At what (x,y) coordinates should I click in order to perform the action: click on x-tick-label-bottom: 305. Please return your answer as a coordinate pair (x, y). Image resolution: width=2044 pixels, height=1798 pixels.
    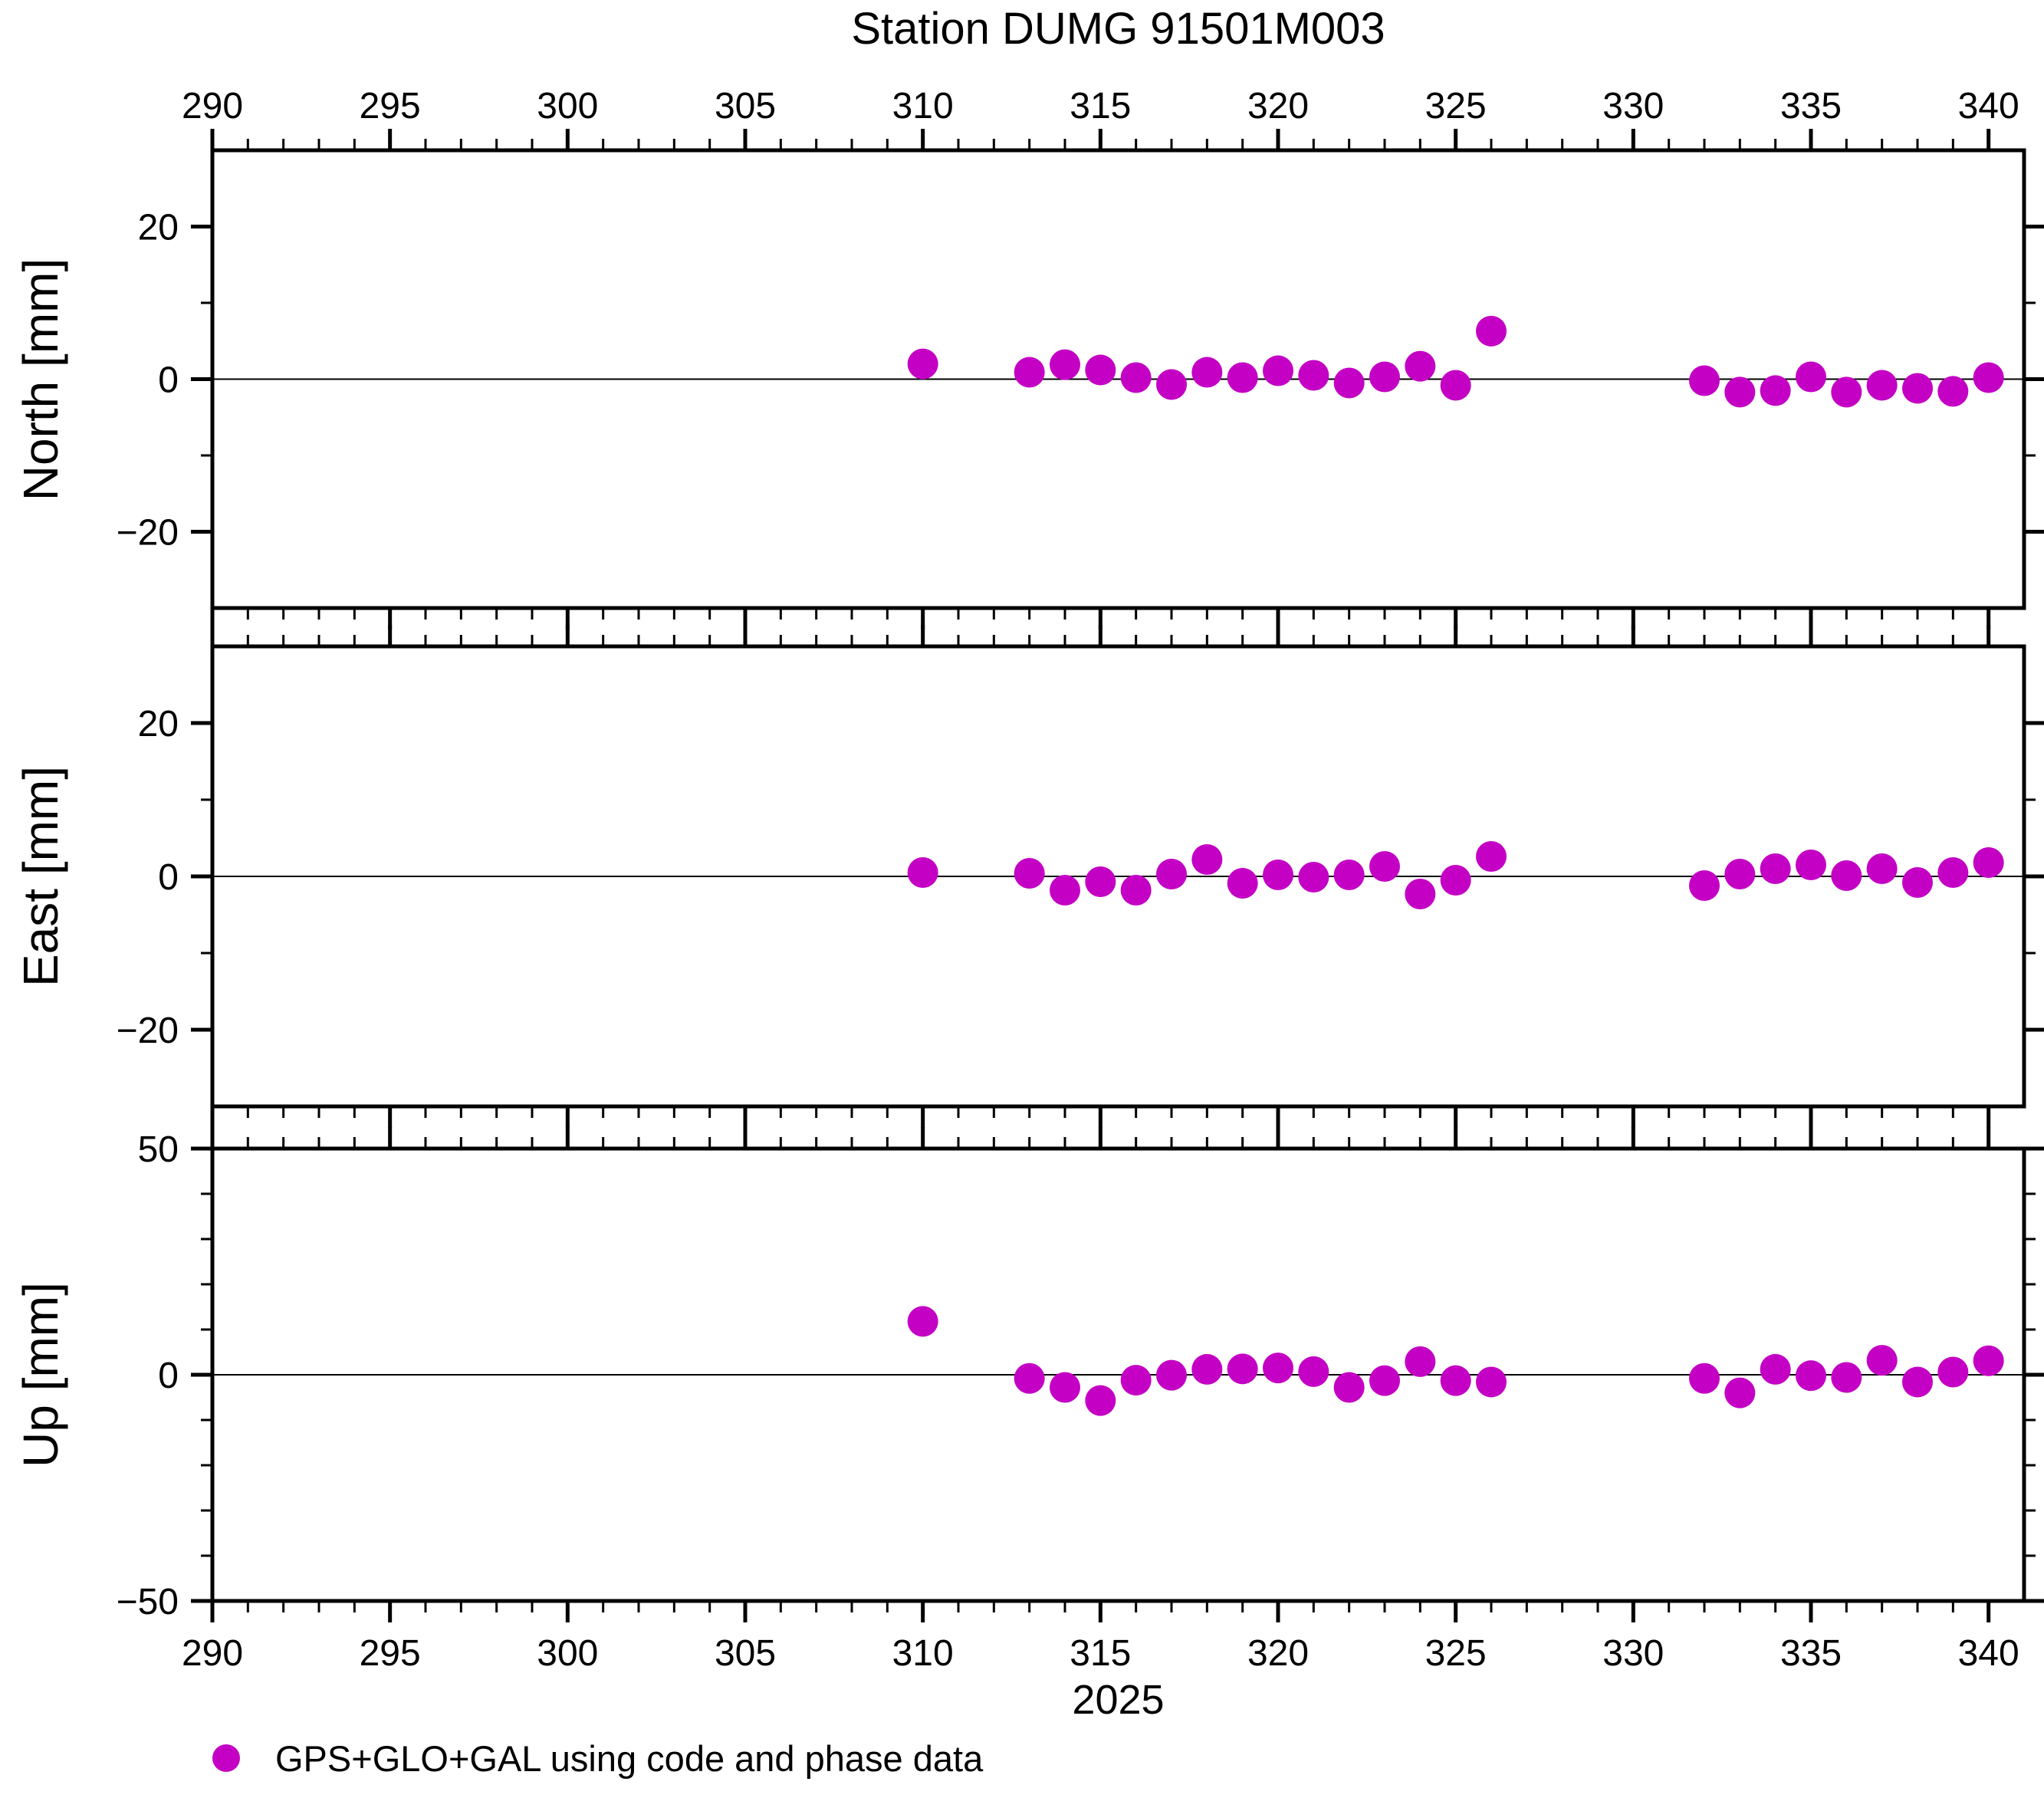
    Looking at the image, I should click on (745, 1654).